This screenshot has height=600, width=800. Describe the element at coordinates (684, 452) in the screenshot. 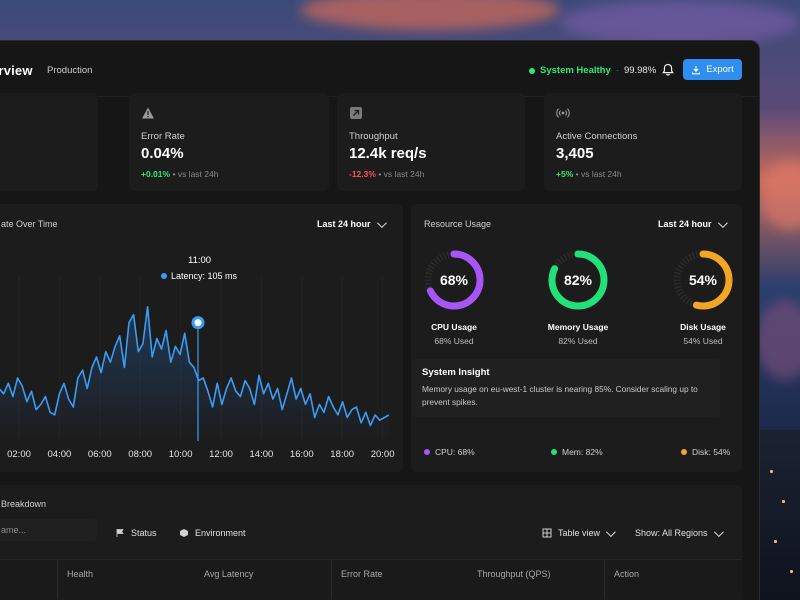

I see `disk-legend-dot-icon` at that location.